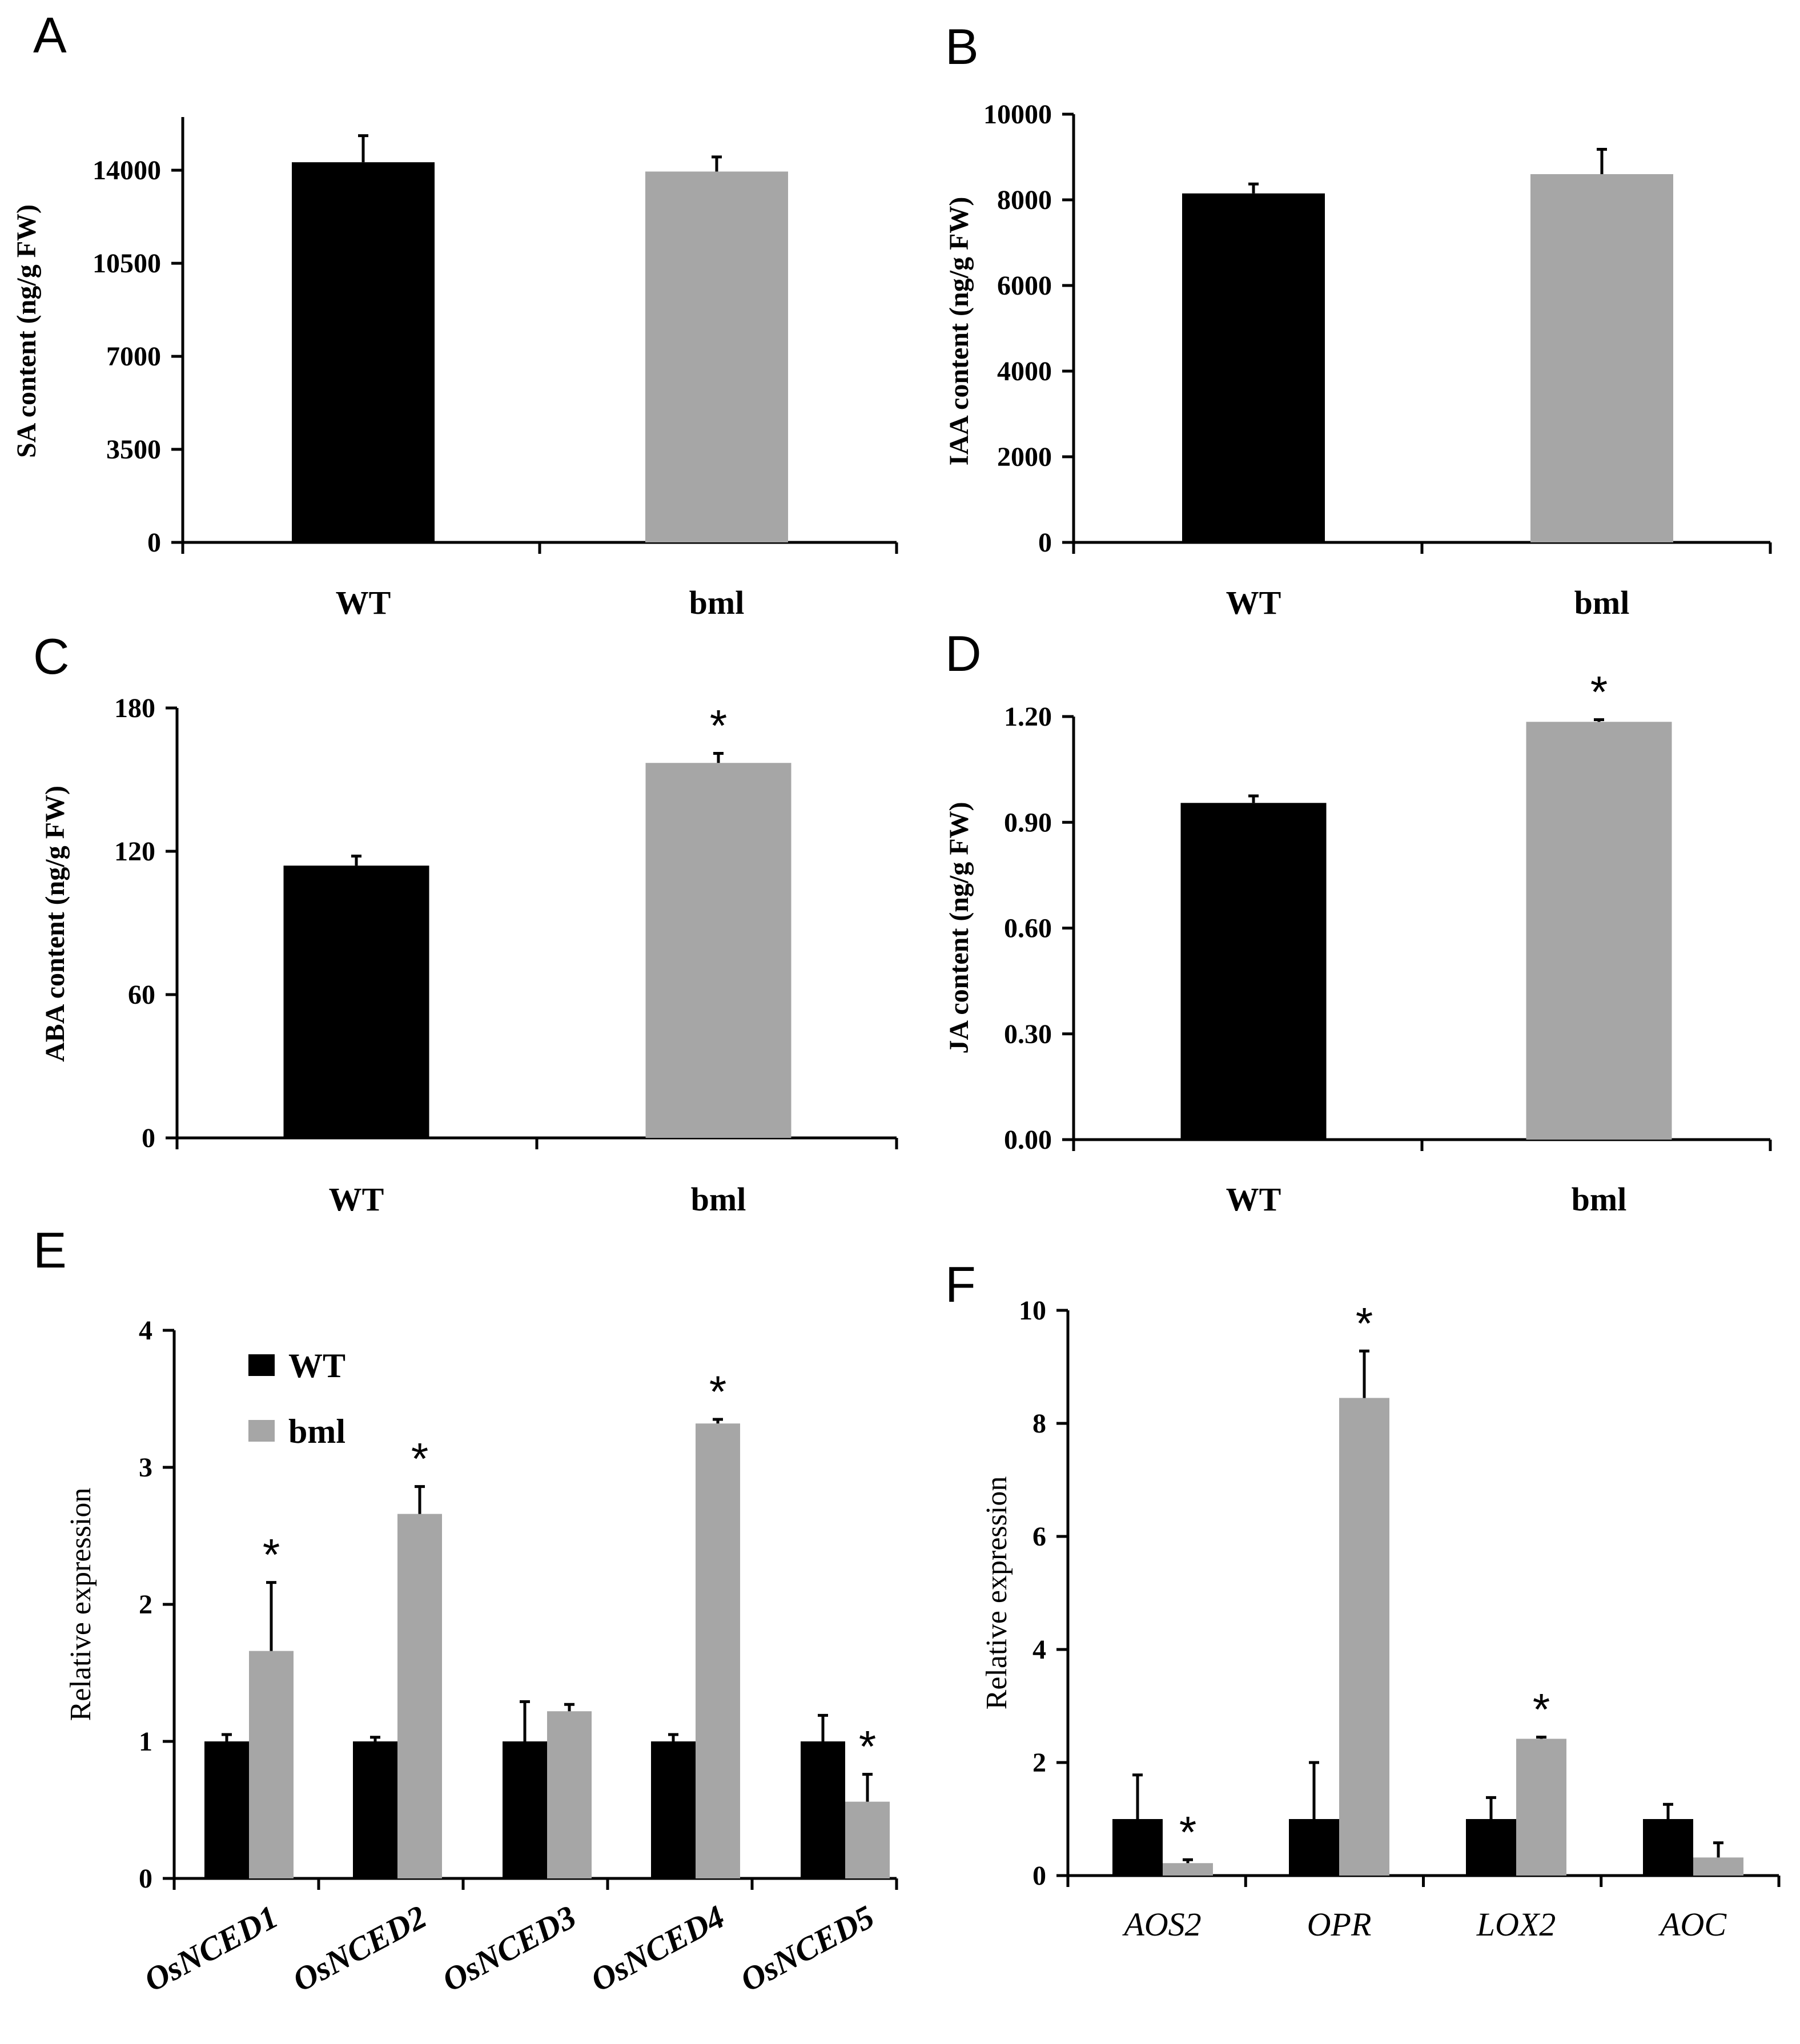  I want to click on y-tick-label: 0.90, so click(1028, 822).